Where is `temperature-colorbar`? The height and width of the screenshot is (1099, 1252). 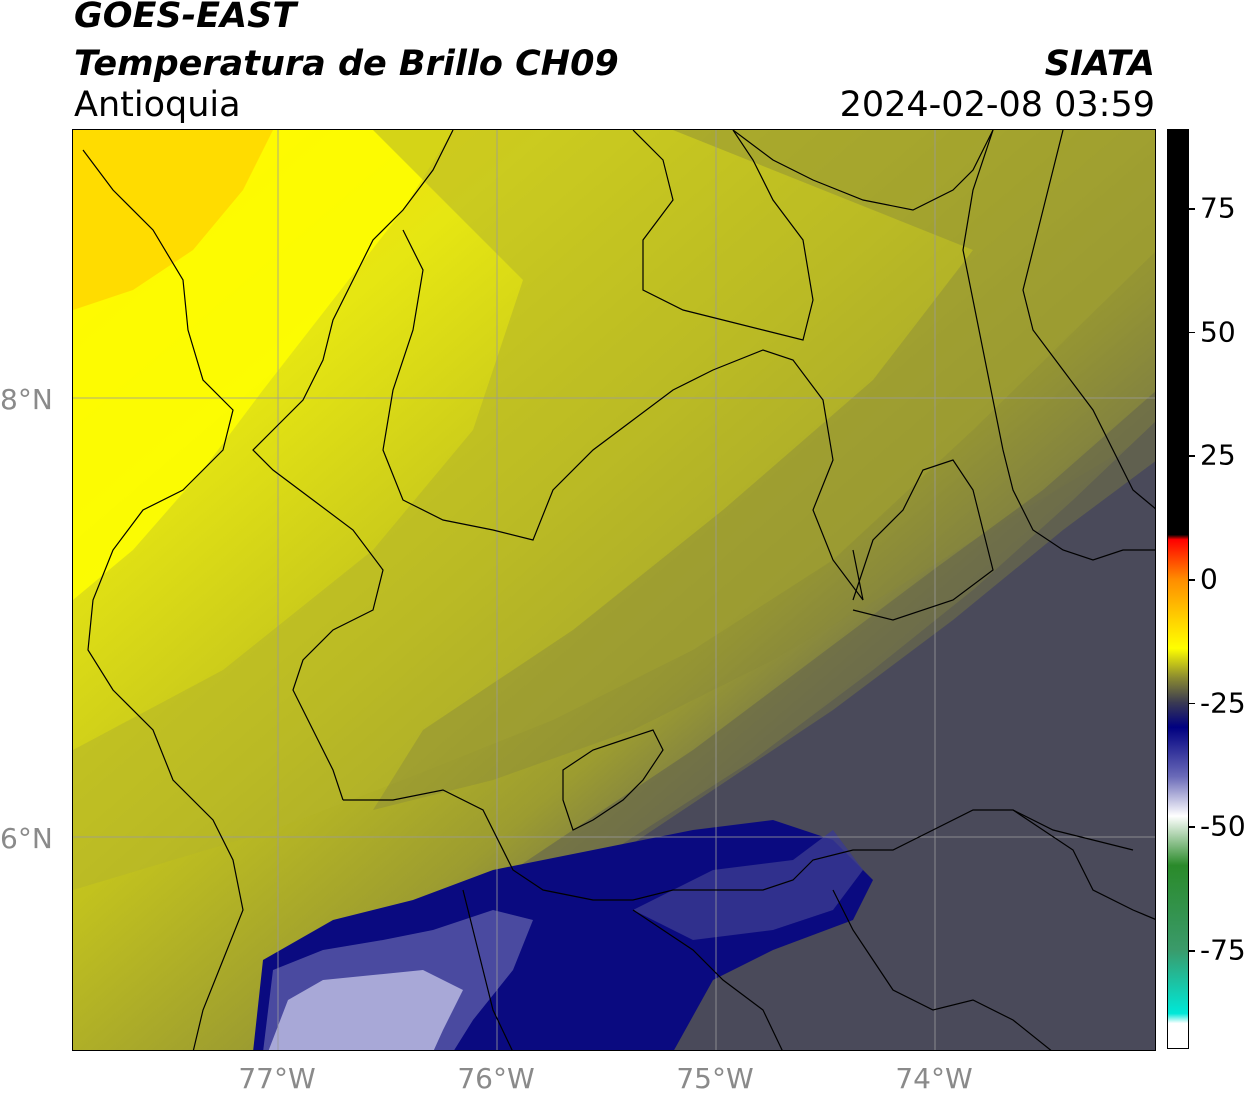
temperature-colorbar is located at coordinates (1178, 589).